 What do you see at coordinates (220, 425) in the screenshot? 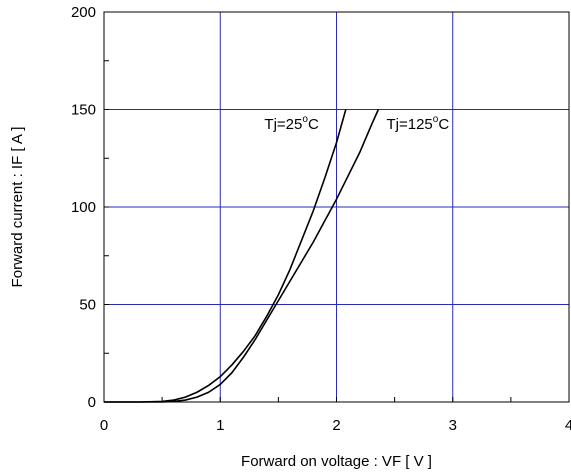
I see `x-tick-label-1: 1` at bounding box center [220, 425].